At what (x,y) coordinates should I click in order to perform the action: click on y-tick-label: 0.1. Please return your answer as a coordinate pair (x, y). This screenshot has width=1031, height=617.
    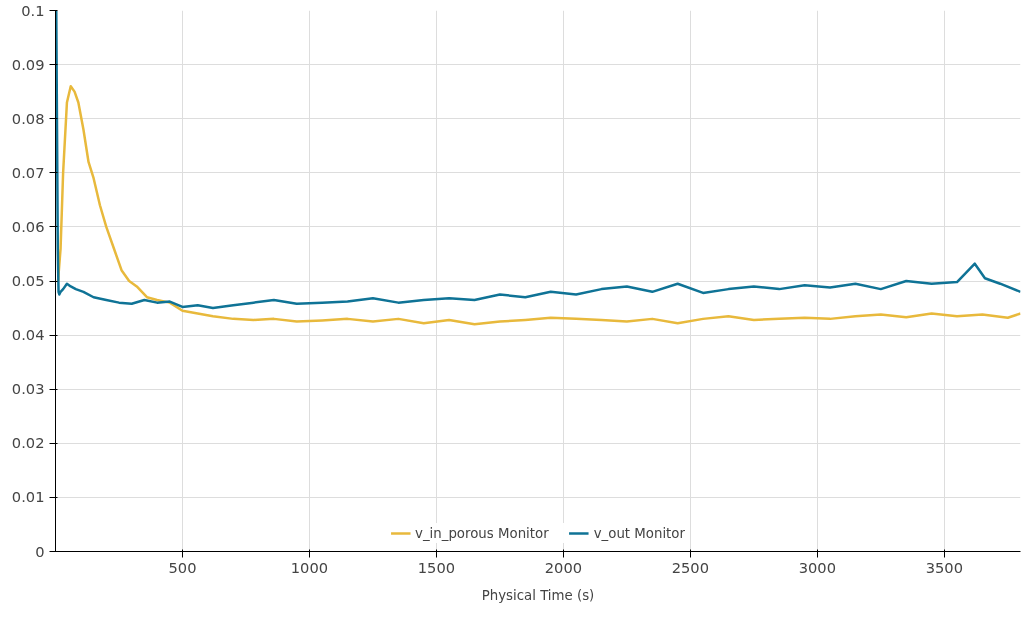
    Looking at the image, I should click on (33, 10).